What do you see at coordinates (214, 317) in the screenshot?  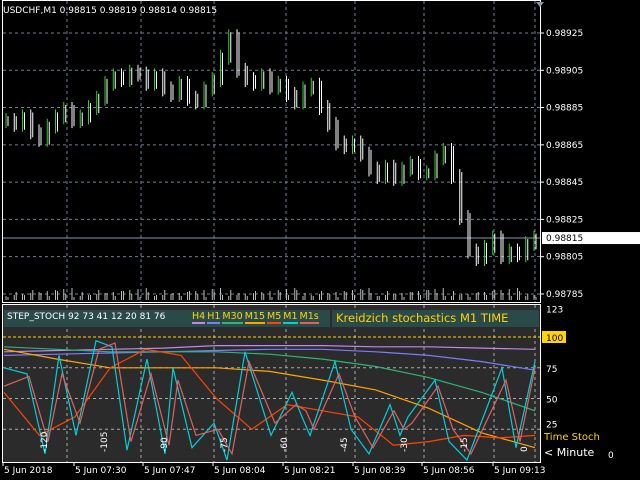 I see `legend-item-h1: H1` at bounding box center [214, 317].